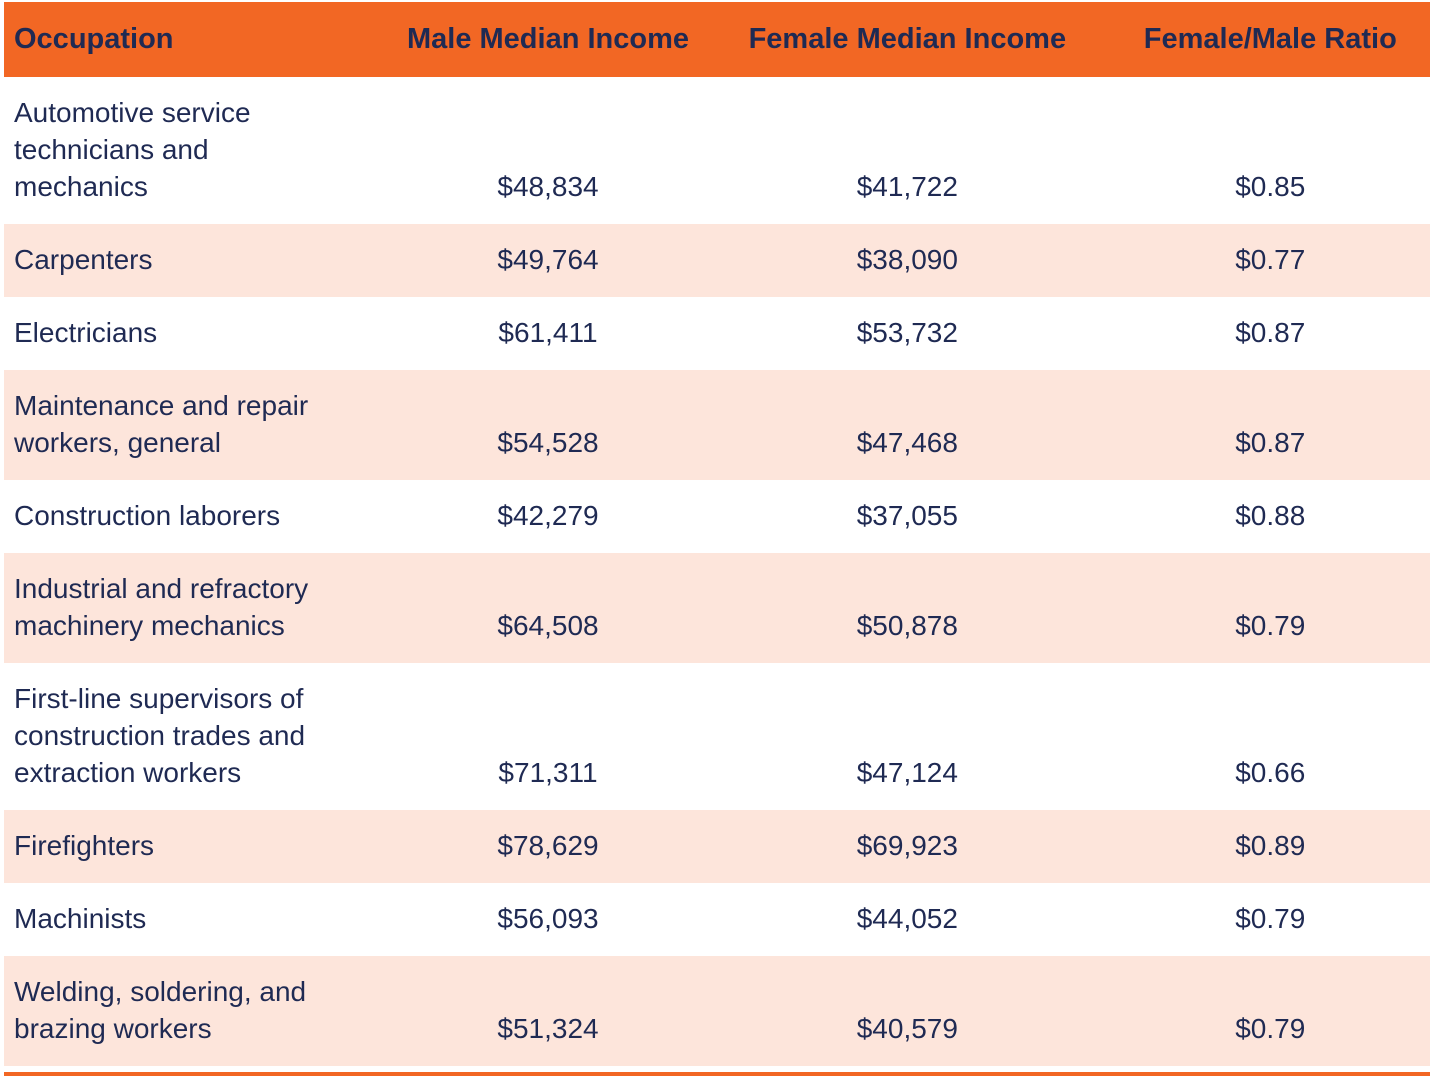 The image size is (1440, 1076). Describe the element at coordinates (907, 918) in the screenshot. I see `female-income-cell: $44,052` at that location.